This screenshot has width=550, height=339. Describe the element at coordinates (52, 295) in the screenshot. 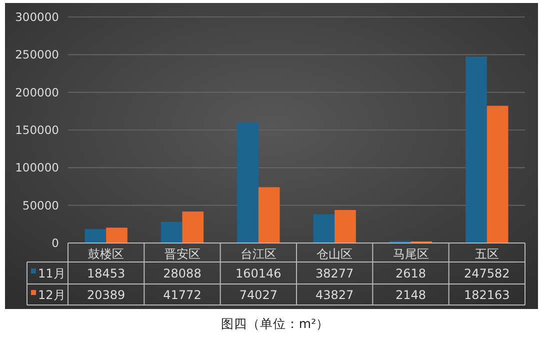

I see `legend-label: 12月` at that location.